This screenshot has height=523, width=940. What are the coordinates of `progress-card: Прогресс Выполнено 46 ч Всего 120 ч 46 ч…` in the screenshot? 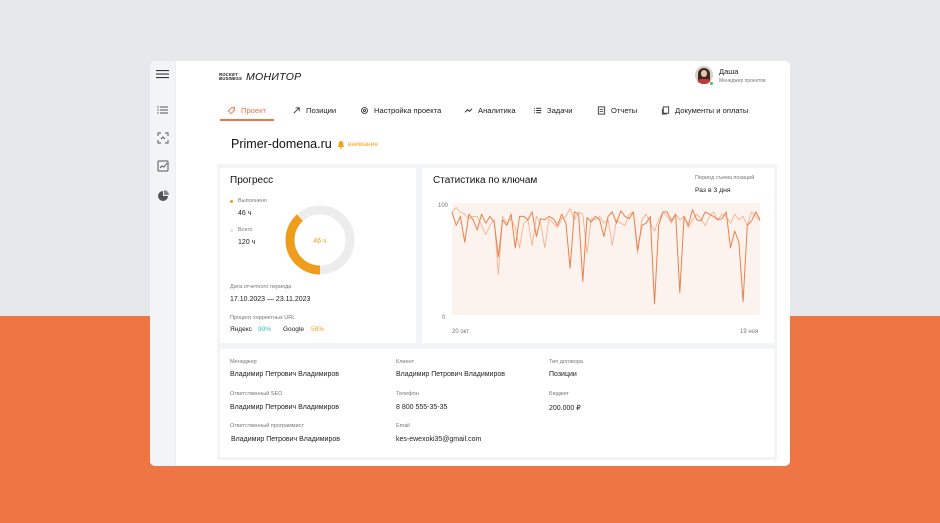 It's located at (318, 255).